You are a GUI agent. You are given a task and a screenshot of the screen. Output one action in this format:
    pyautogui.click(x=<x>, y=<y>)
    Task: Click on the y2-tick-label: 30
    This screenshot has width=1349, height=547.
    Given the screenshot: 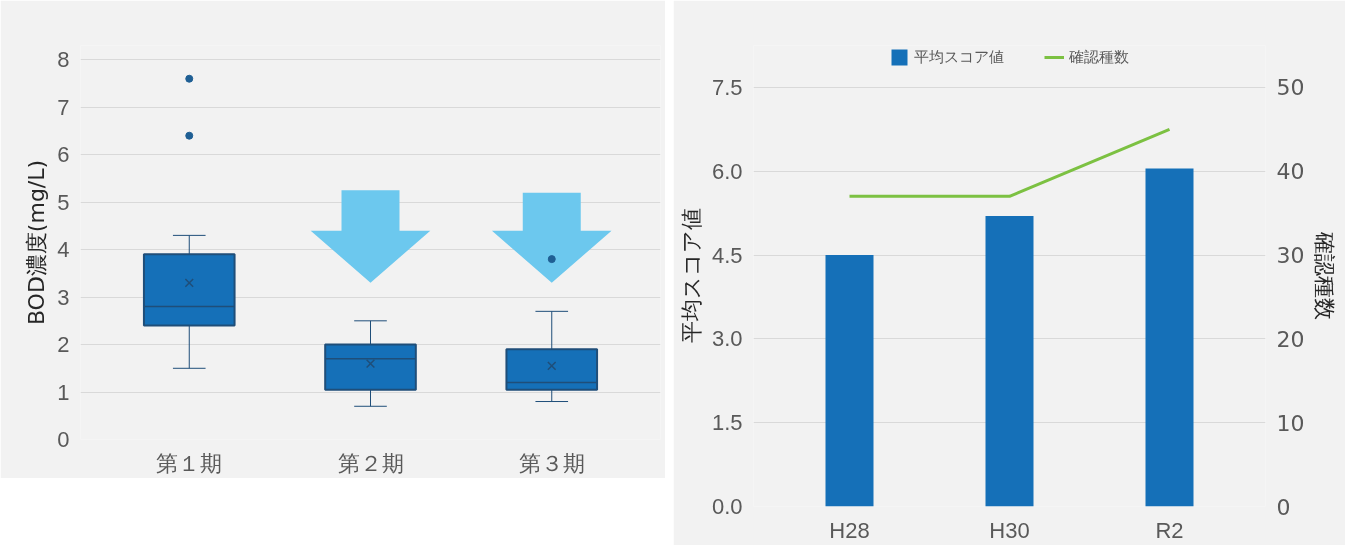 What is the action you would take?
    pyautogui.click(x=1290, y=256)
    